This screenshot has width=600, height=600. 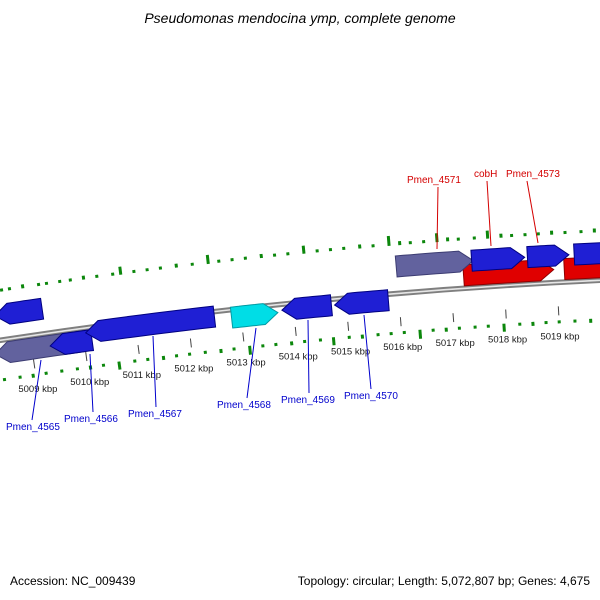 I want to click on scale-label: 5009 kbp, so click(x=37, y=389).